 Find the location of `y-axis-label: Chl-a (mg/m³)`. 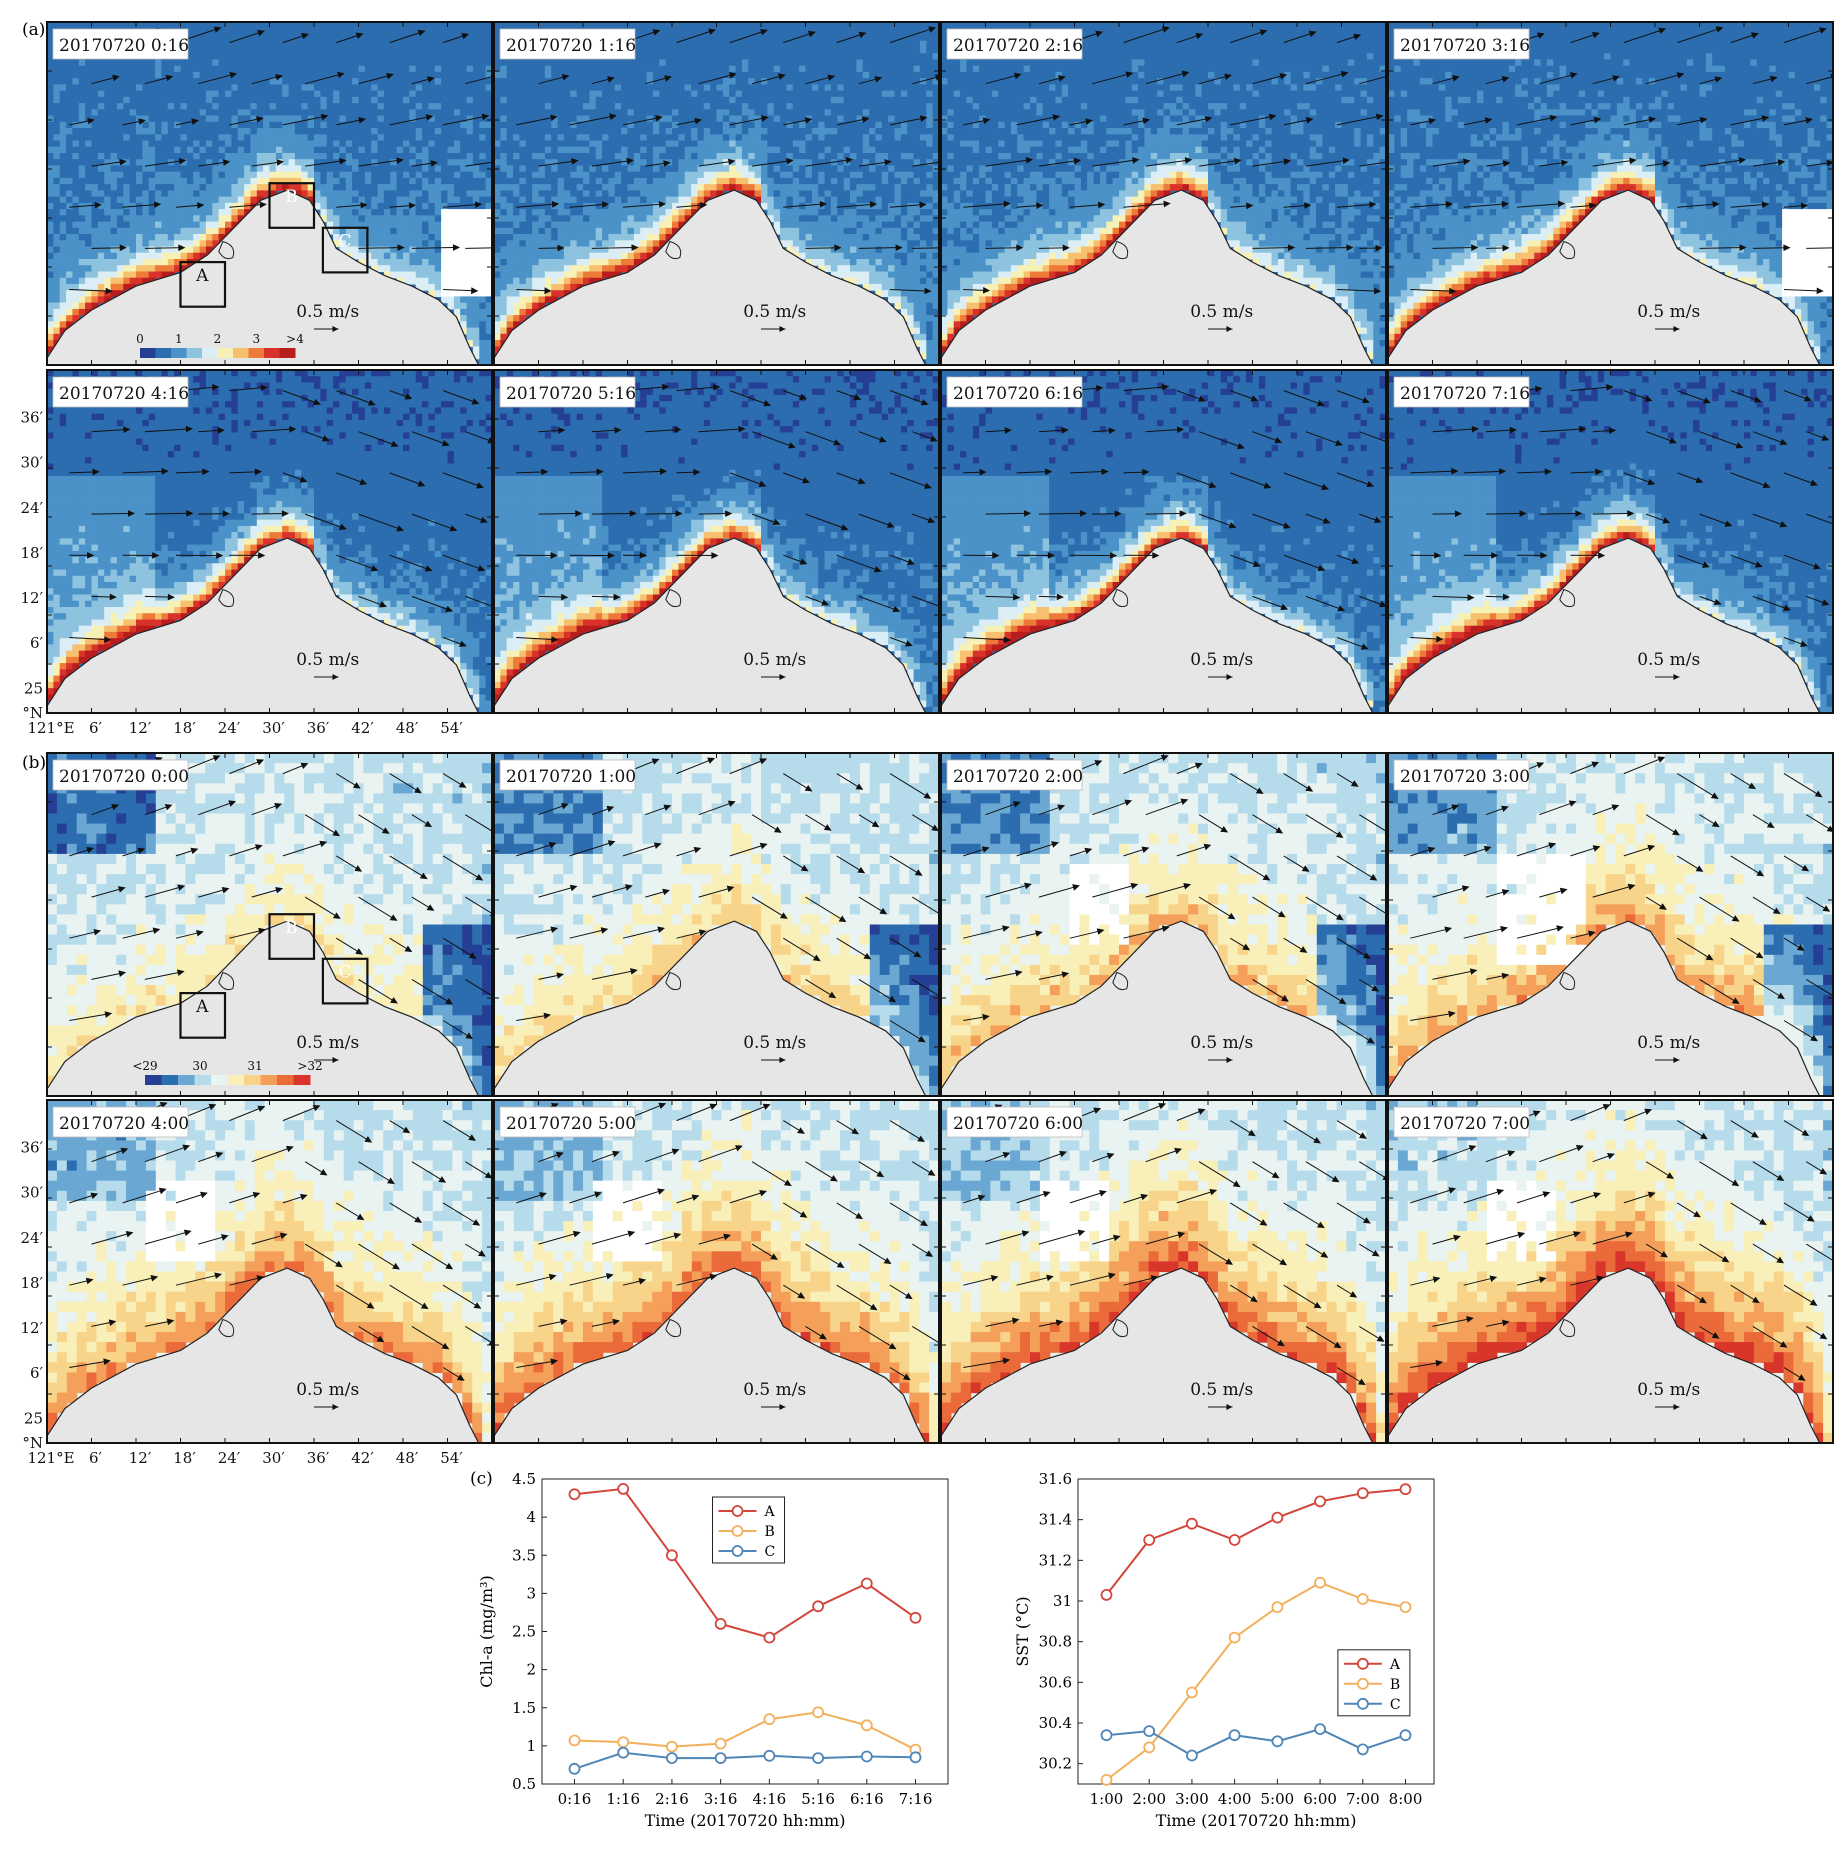

y-axis-label: Chl-a (mg/m³) is located at coordinates (486, 1631).